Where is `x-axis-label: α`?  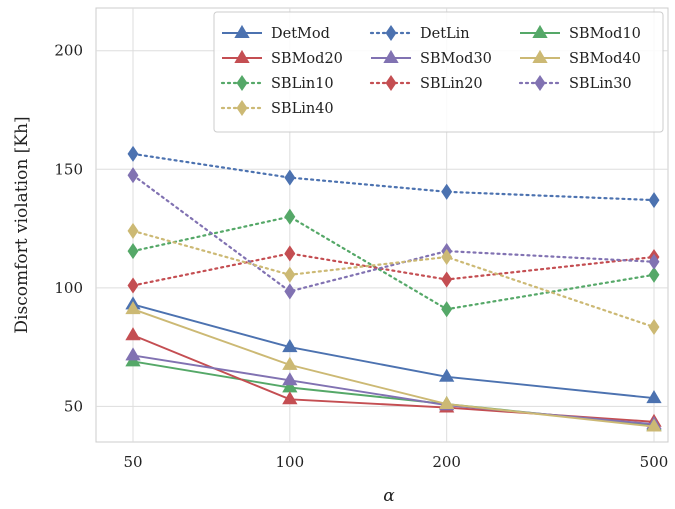
x-axis-label: α is located at coordinates (389, 496).